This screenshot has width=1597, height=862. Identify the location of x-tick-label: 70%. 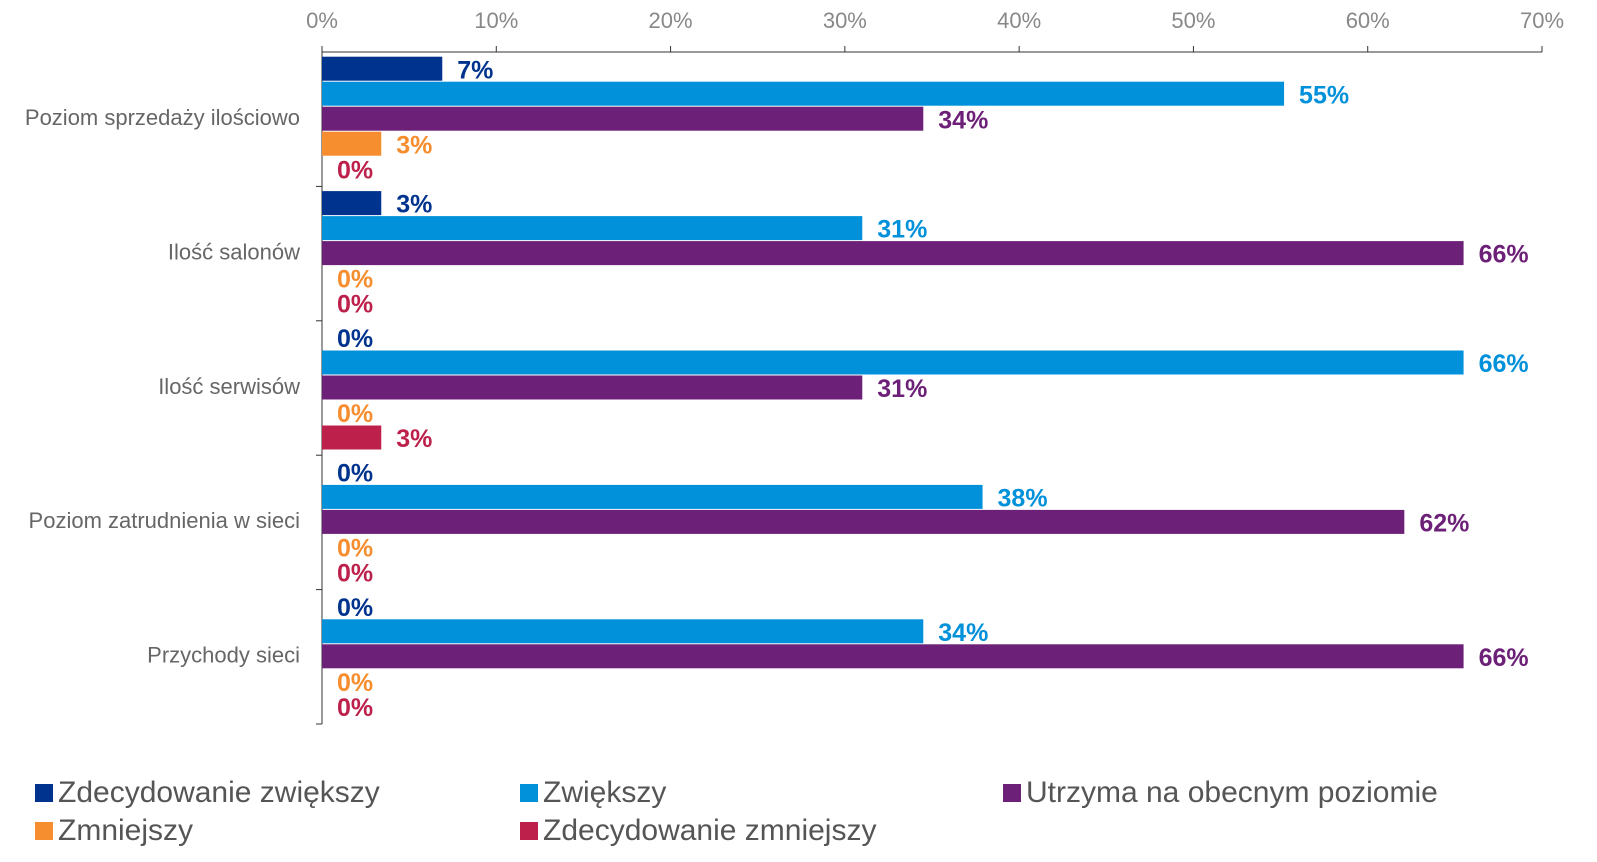
(1542, 20).